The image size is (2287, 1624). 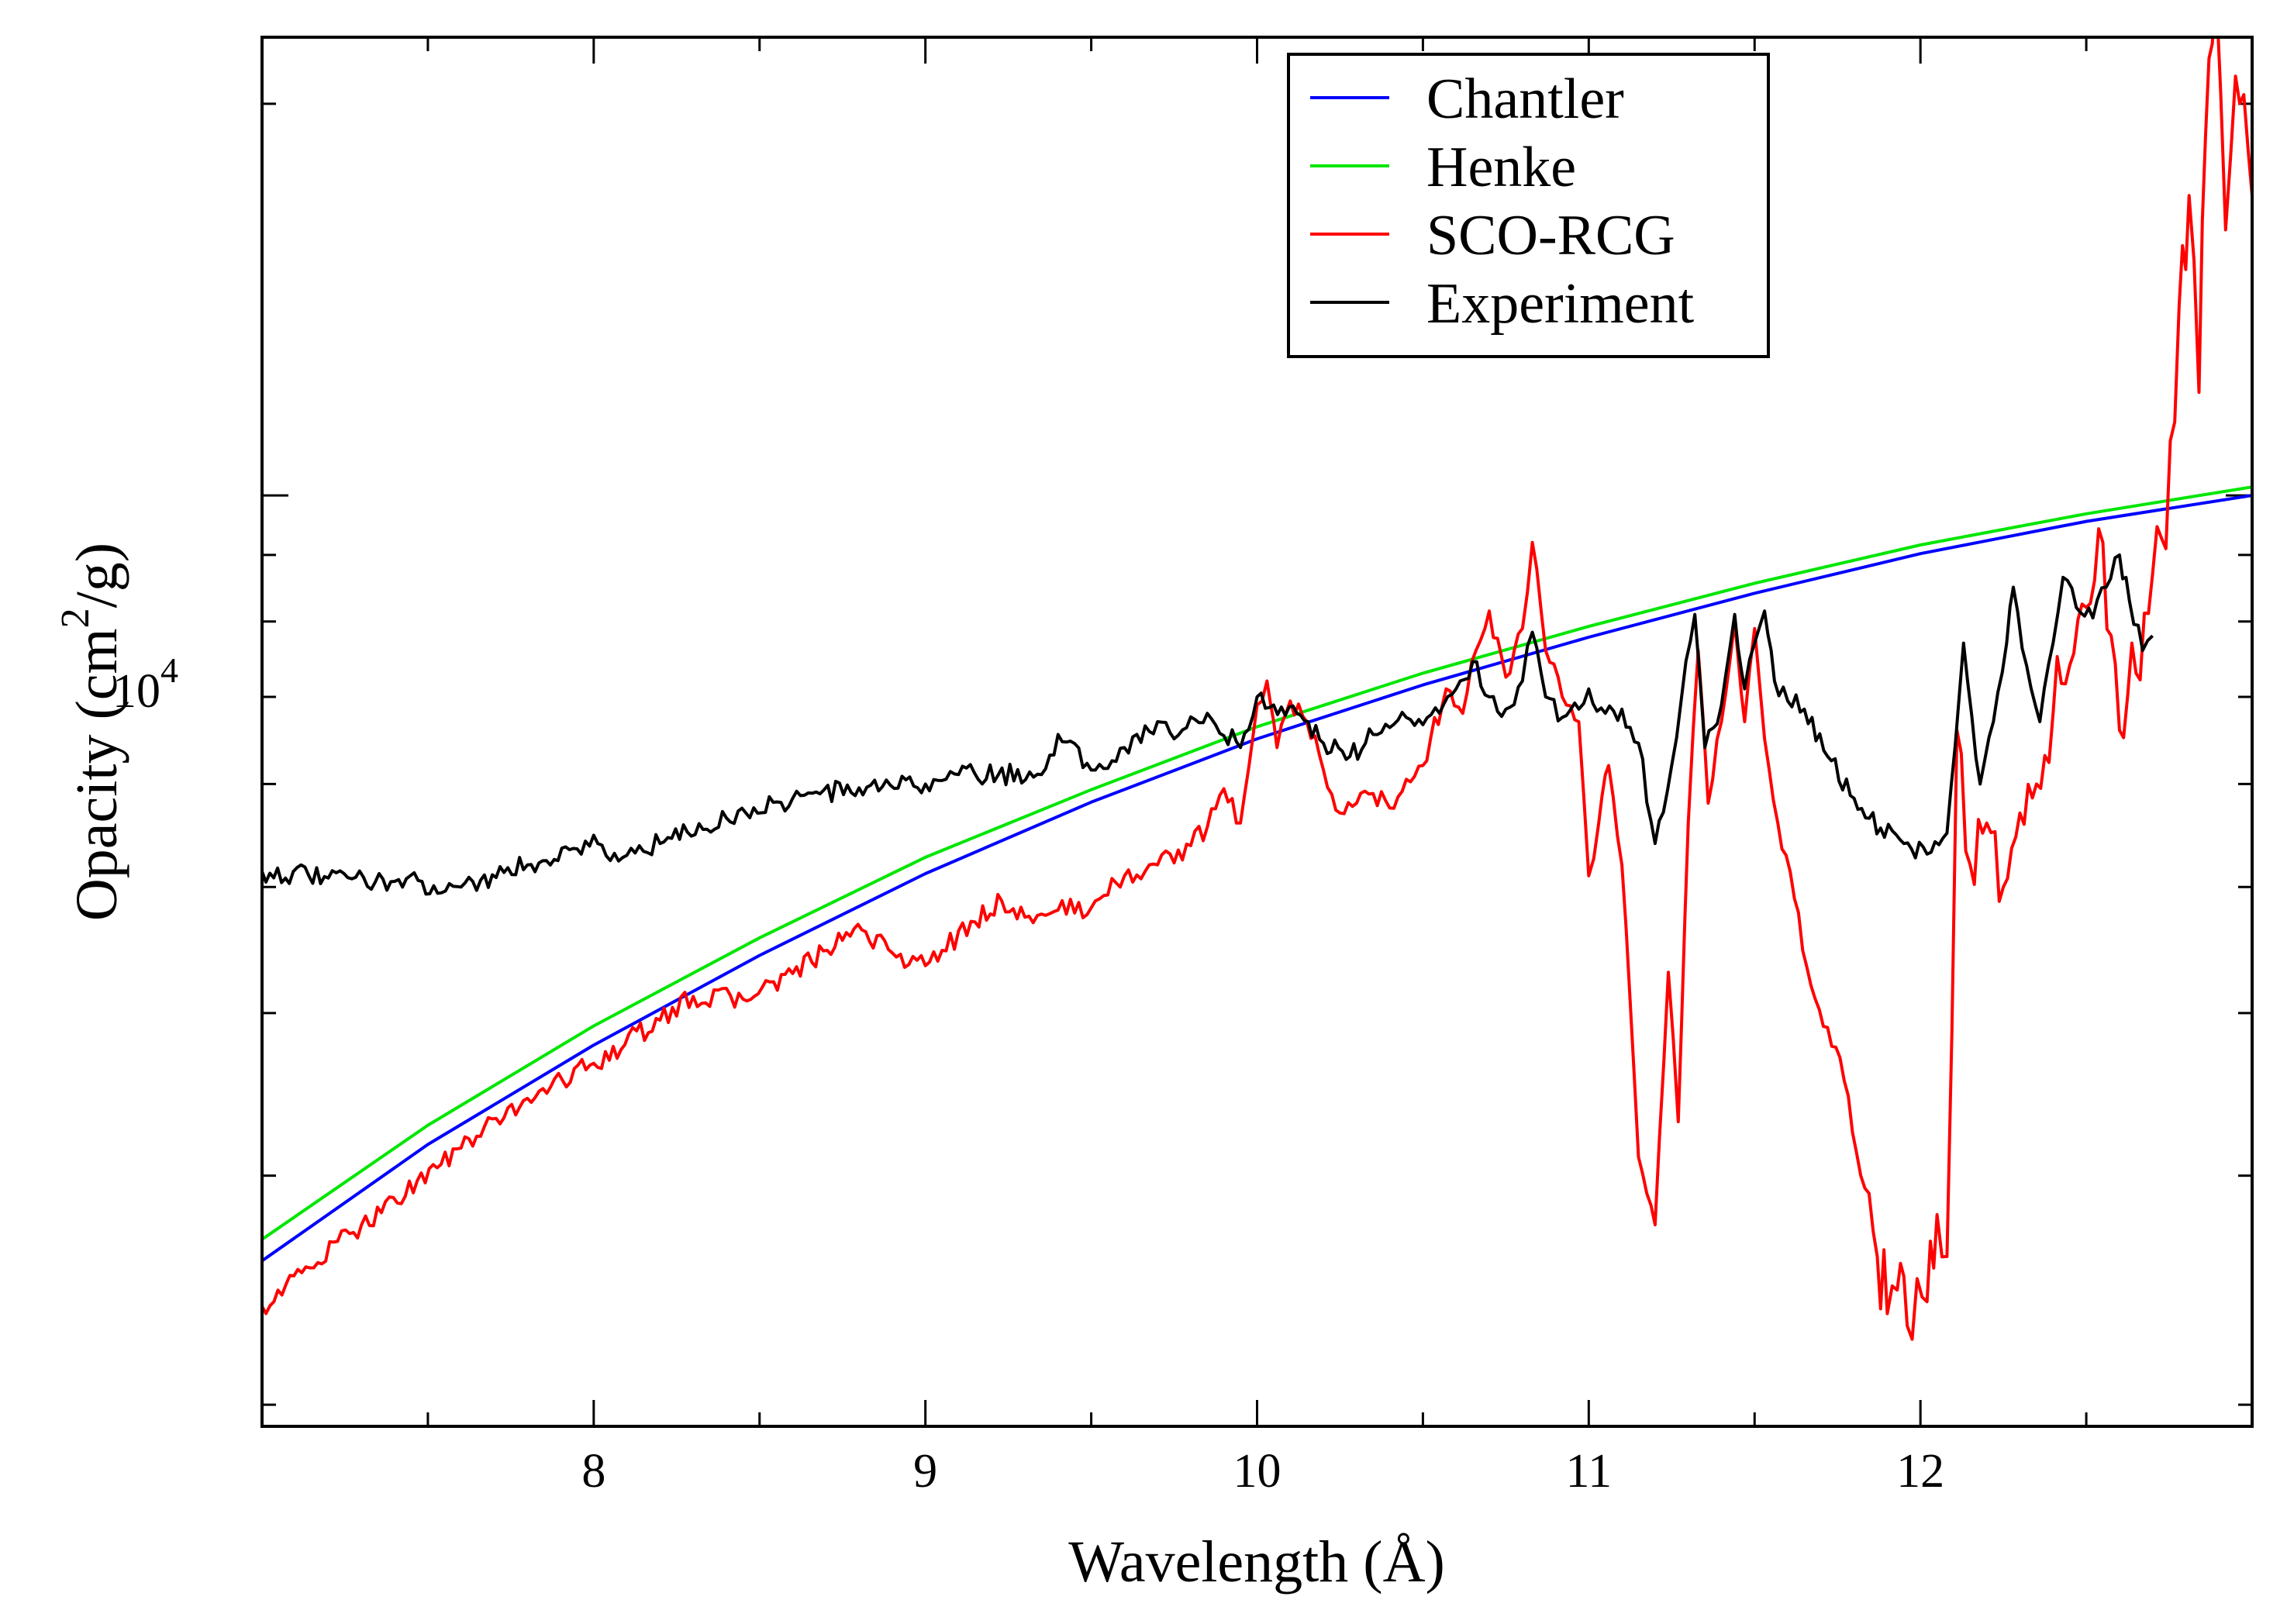 I want to click on legend-label-henke: Henke, so click(x=1501, y=167).